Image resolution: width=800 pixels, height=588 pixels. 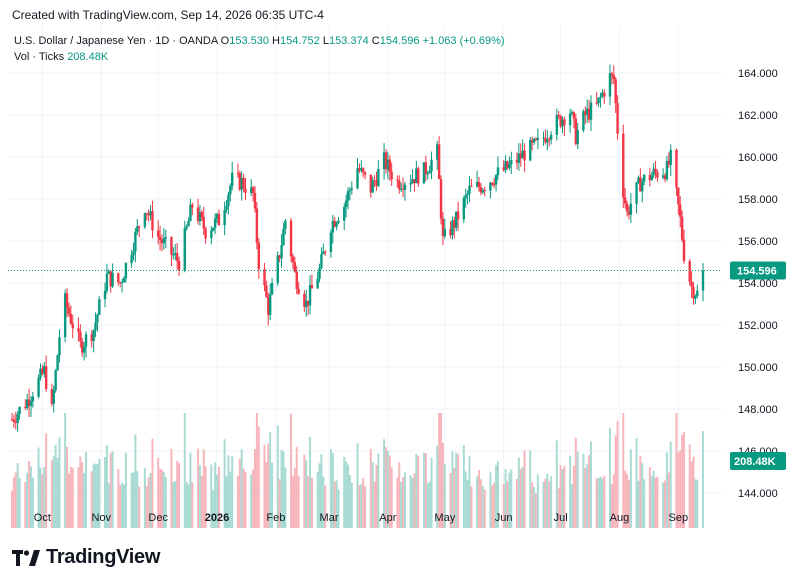 What do you see at coordinates (101, 518) in the screenshot?
I see `time-tick-label: Nov` at bounding box center [101, 518].